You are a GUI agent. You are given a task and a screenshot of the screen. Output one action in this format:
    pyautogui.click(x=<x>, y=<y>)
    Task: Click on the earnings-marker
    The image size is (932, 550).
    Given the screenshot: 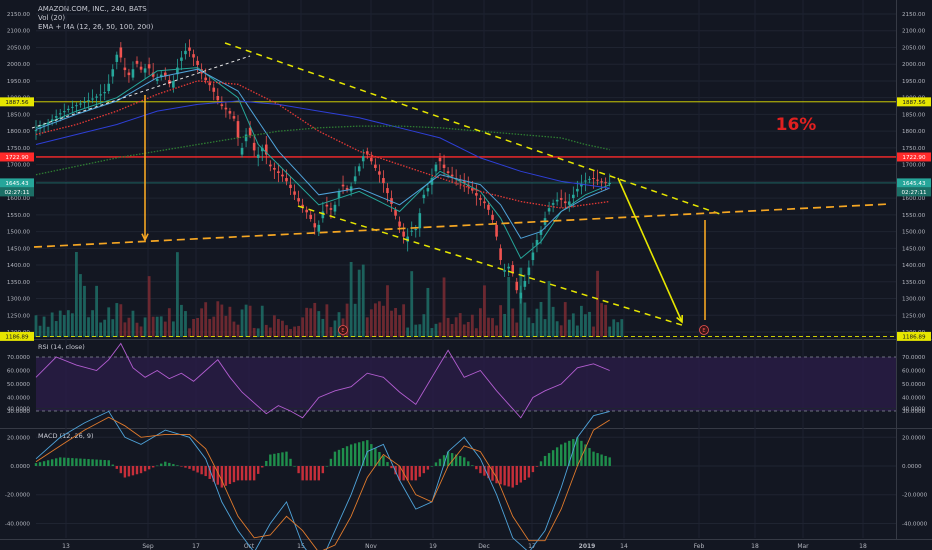 What is the action you would take?
    pyautogui.click(x=343, y=330)
    